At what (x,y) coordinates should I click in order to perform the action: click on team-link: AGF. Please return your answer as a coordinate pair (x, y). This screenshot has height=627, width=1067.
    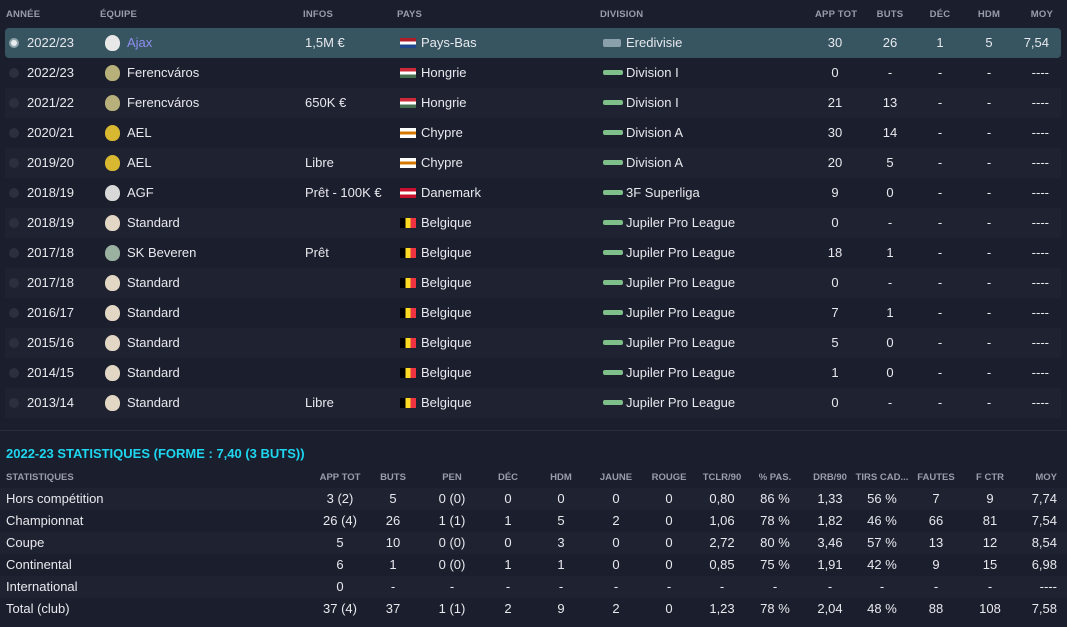
    Looking at the image, I should click on (140, 192).